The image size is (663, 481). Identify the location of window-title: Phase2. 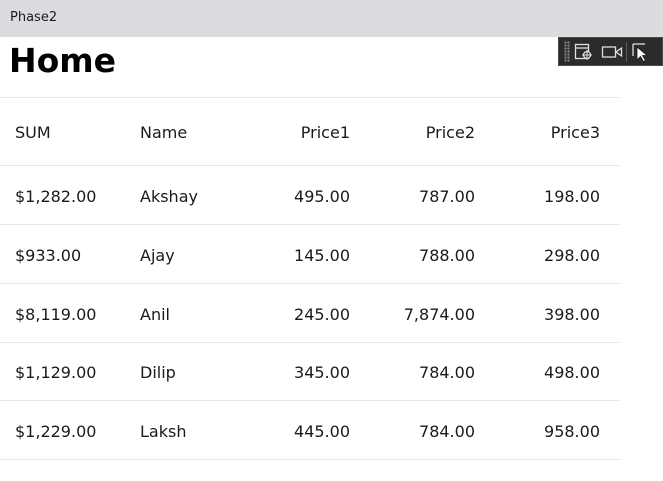
(34, 17).